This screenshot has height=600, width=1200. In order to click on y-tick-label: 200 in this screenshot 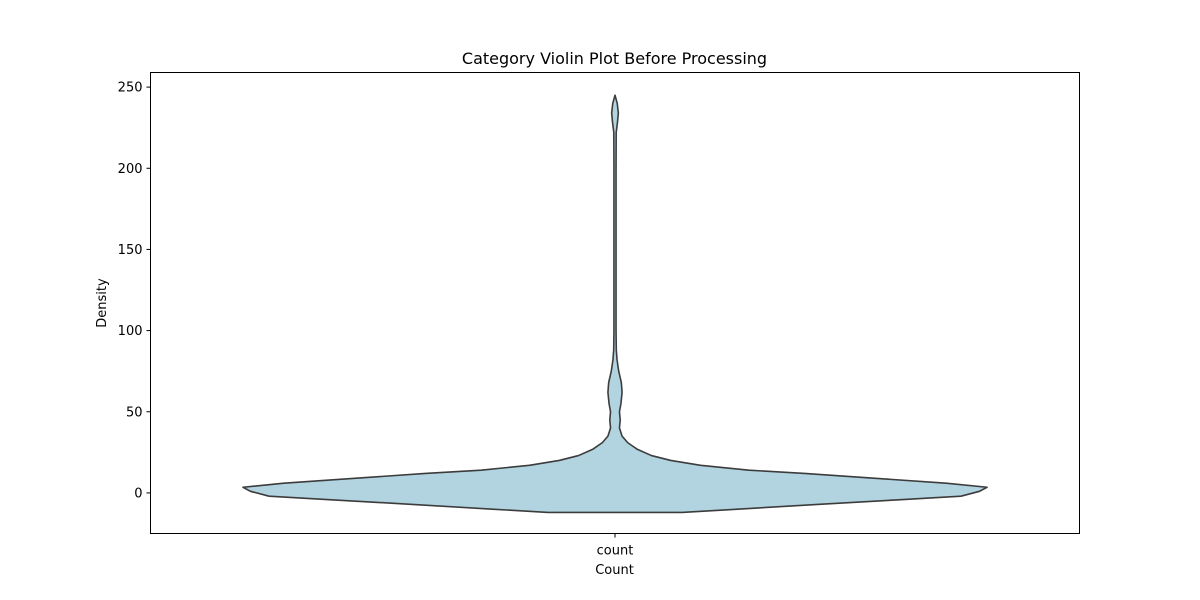, I will do `click(130, 169)`.